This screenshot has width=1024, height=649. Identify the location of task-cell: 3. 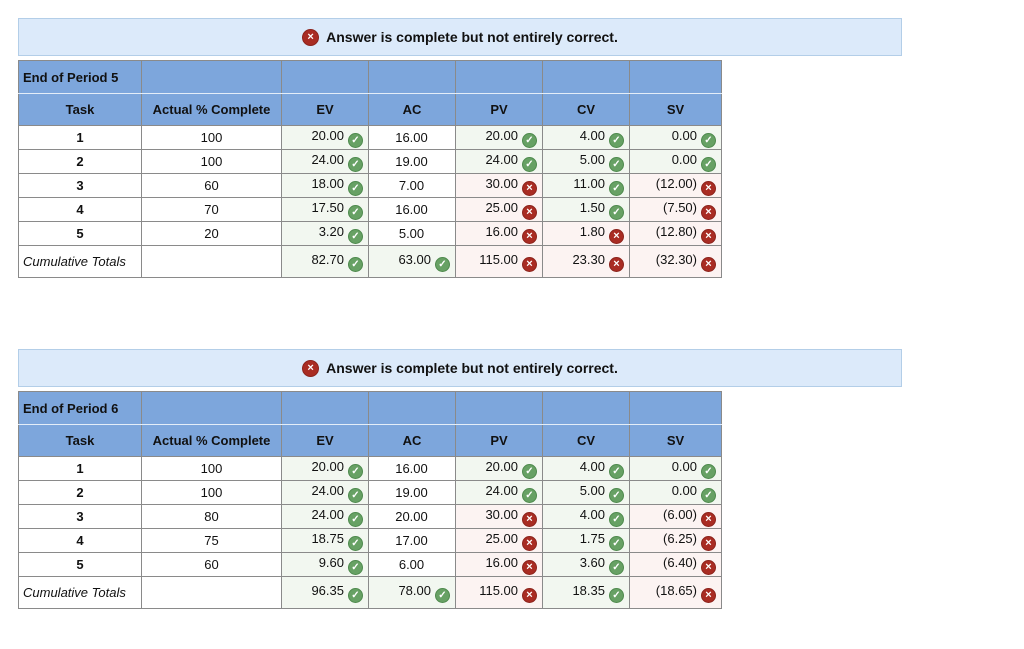
(80, 516).